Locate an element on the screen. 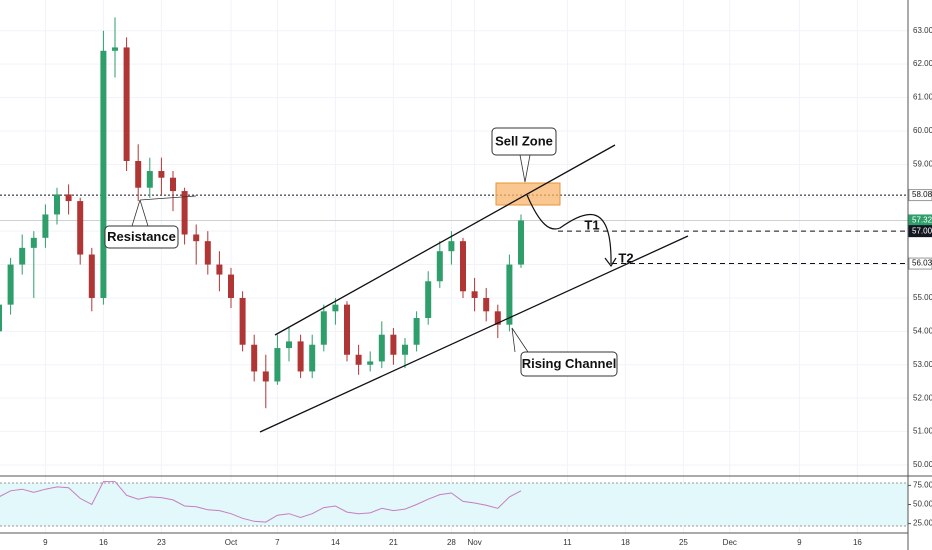  t1-label: T1 is located at coordinates (591, 224).